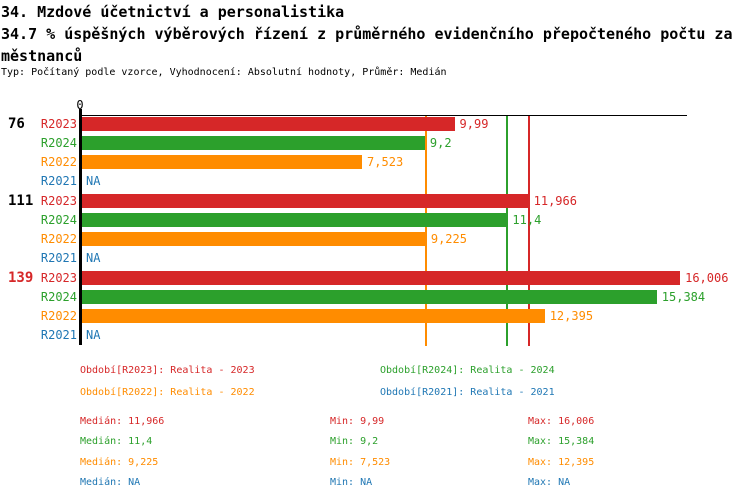 This screenshot has height=498, width=750. What do you see at coordinates (474, 123) in the screenshot?
I see `bar-value-label: 9,99` at bounding box center [474, 123].